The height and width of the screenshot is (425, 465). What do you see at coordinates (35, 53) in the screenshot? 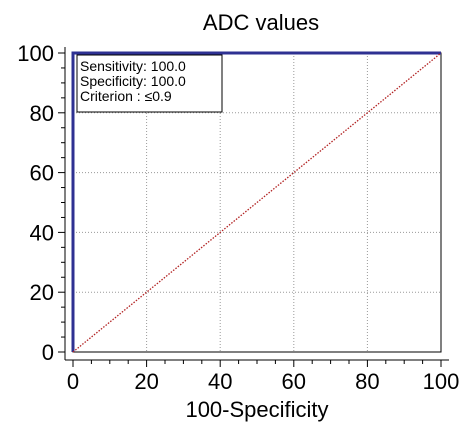
I see `y-tick-label: 100` at bounding box center [35, 53].